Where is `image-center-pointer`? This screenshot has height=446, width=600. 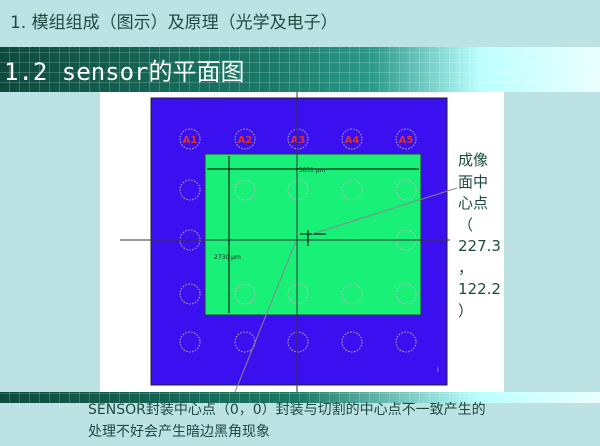 image-center-pointer is located at coordinates (384, 211).